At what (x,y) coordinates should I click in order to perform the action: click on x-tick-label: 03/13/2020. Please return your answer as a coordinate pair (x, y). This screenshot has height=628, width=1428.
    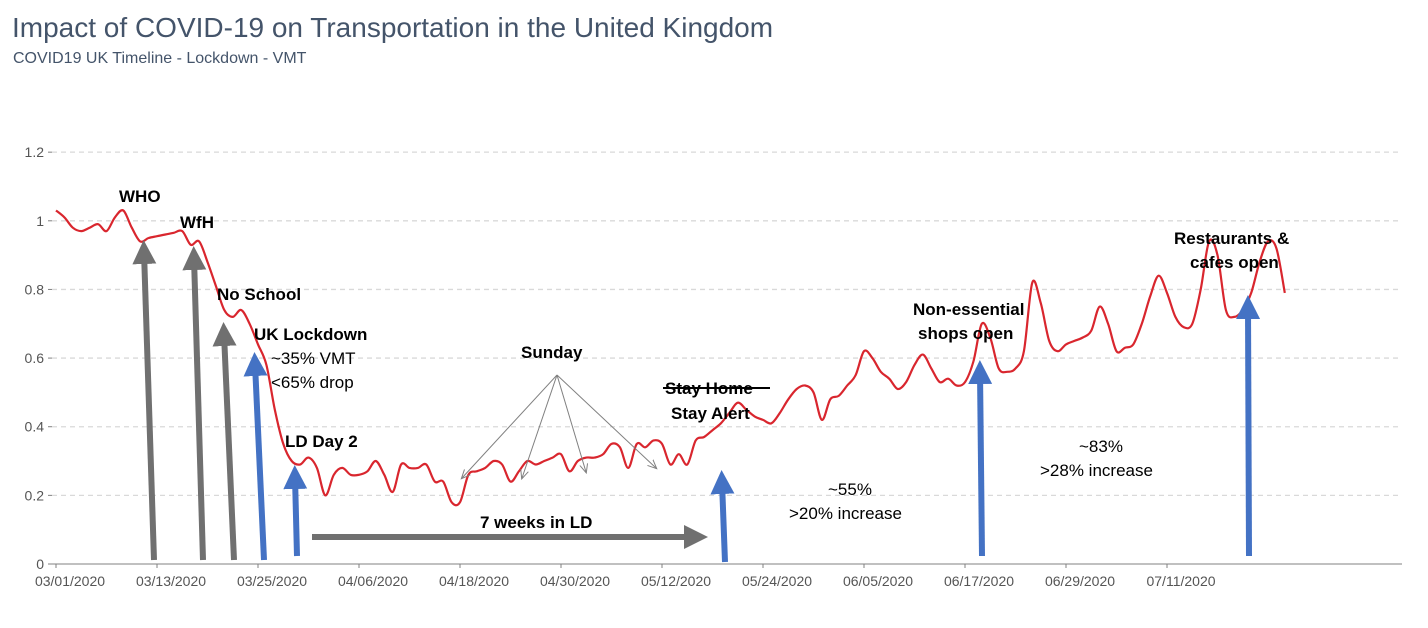
    Looking at the image, I should click on (171, 581).